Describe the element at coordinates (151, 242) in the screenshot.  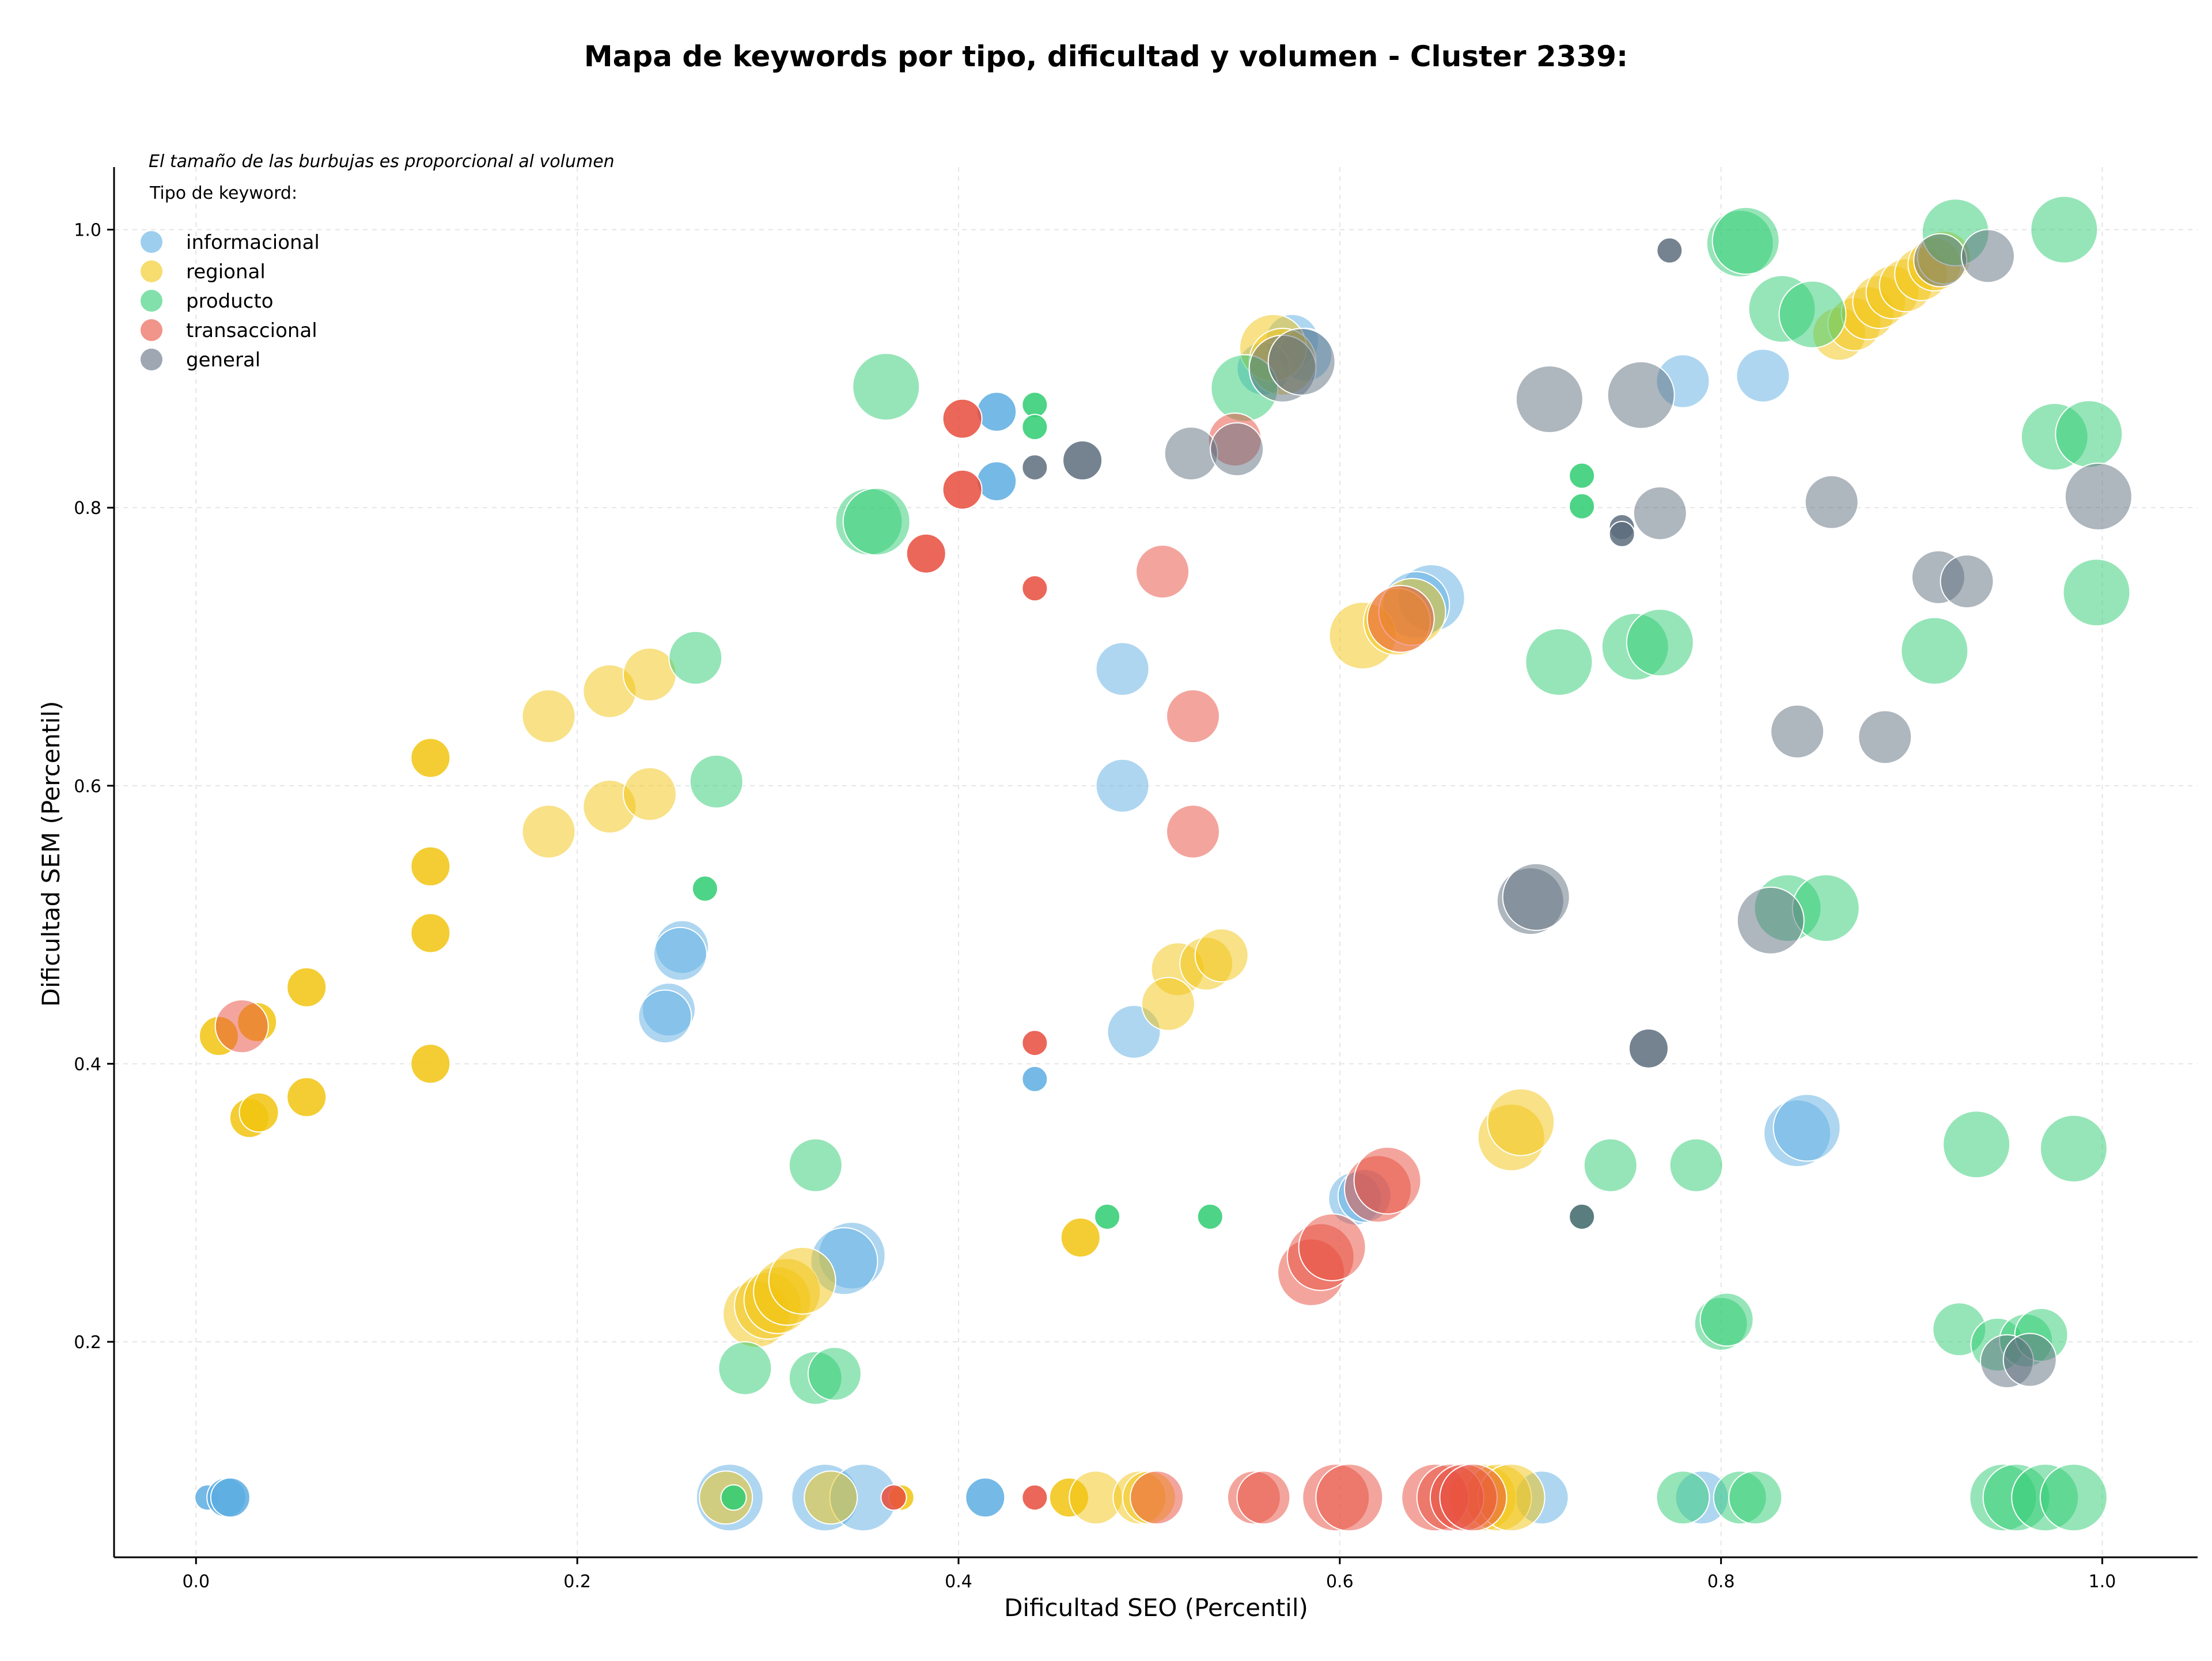
I see `legend-marker-informacional` at that location.